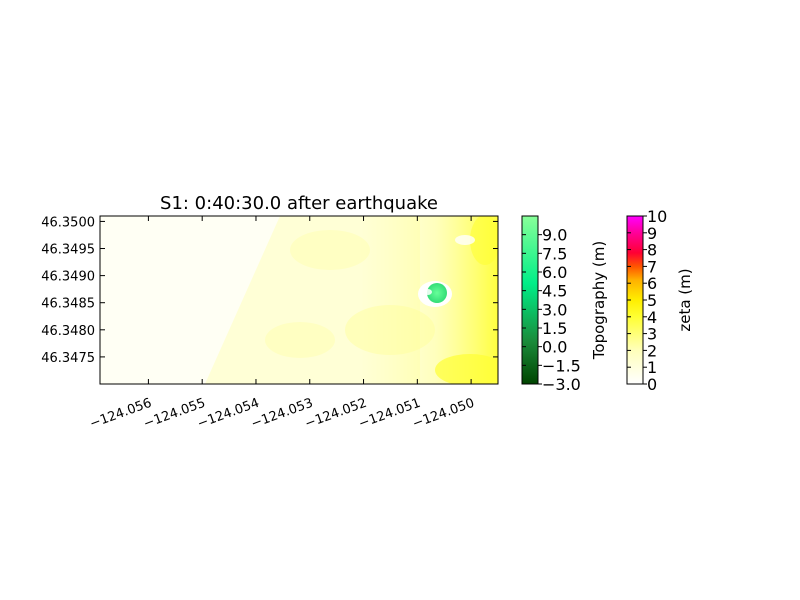 This screenshot has height=600, width=800. Describe the element at coordinates (68, 331) in the screenshot. I see `y-tick-label: 46.3480` at that location.